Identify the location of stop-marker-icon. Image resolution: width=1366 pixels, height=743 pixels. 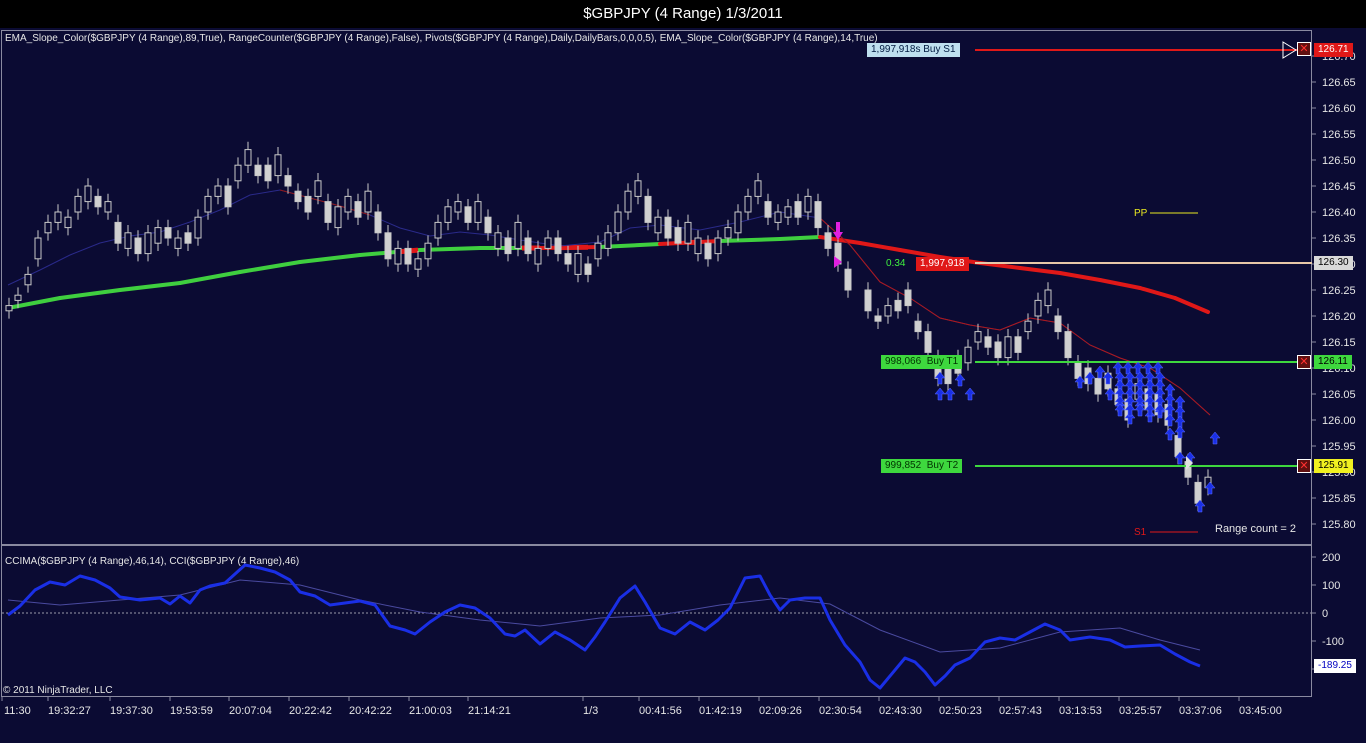
(1289, 50).